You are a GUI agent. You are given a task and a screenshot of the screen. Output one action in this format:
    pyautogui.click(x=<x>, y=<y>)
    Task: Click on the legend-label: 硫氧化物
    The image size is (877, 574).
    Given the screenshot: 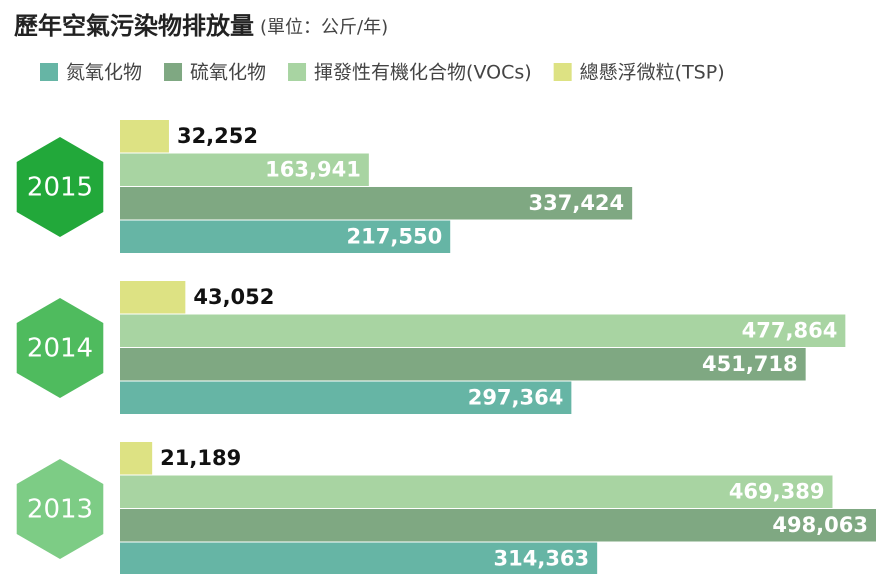 What is the action you would take?
    pyautogui.click(x=228, y=73)
    